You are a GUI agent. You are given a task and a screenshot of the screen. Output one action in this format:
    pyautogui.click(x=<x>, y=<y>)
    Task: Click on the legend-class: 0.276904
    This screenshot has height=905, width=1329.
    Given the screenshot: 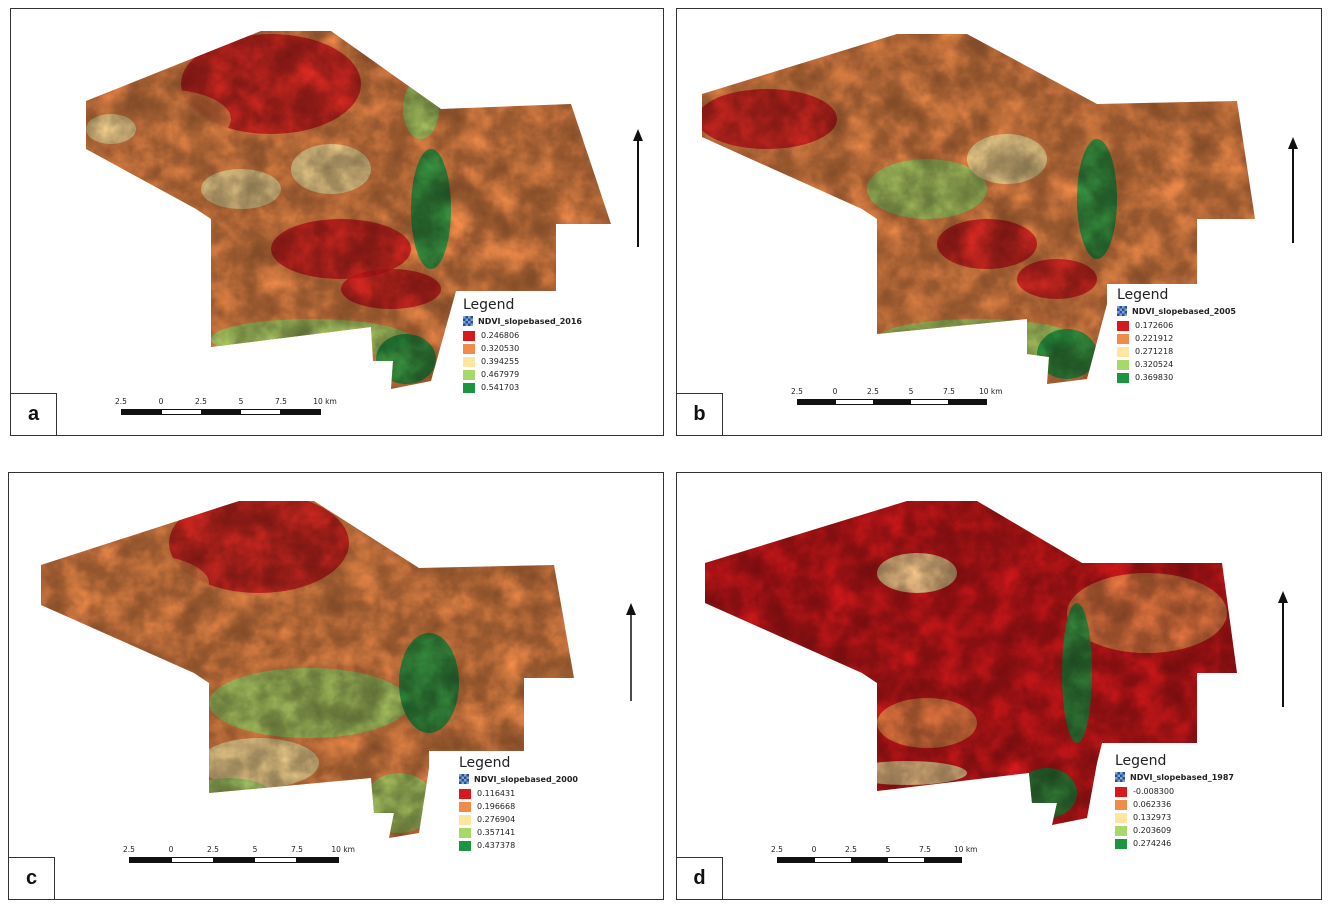 What is the action you would take?
    pyautogui.click(x=518, y=819)
    